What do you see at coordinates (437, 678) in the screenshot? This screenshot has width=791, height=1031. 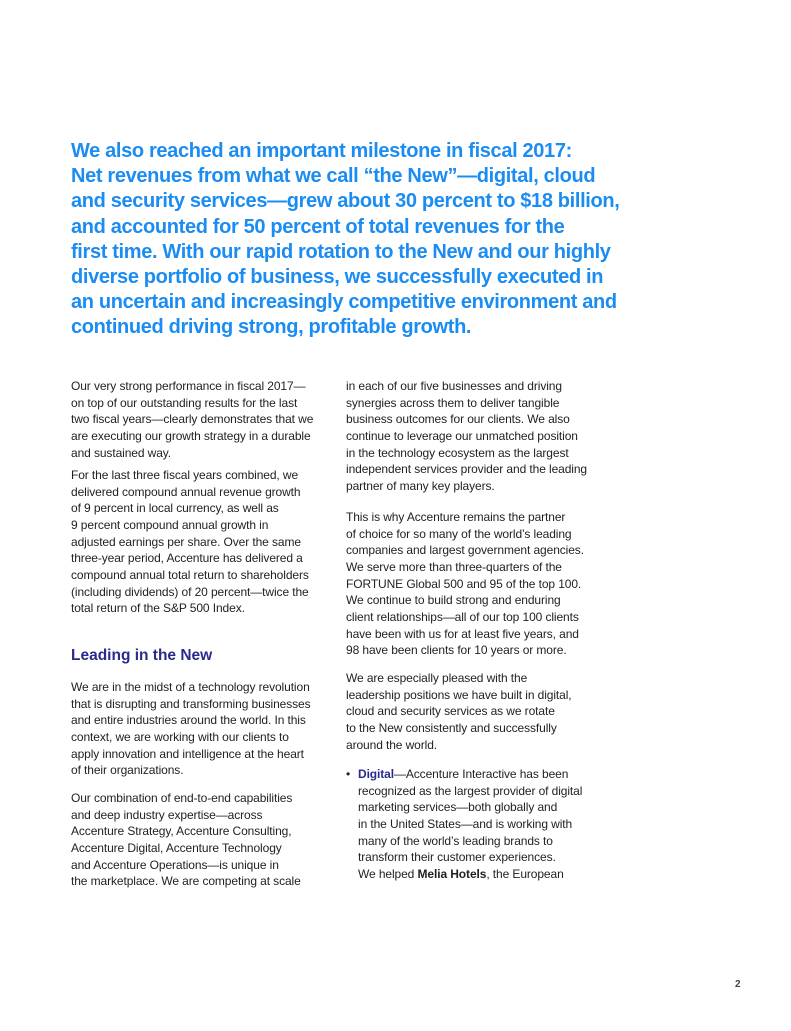 I see `text-line: We are especially pleased with the` at bounding box center [437, 678].